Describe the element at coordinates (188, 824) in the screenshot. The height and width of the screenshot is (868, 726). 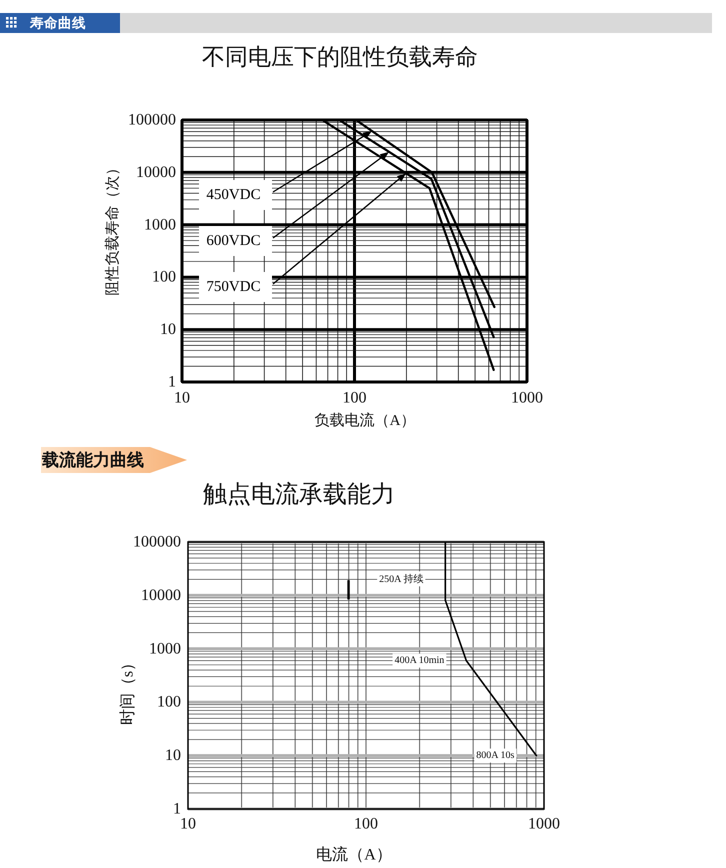
I see `x-tick-label: 10` at that location.